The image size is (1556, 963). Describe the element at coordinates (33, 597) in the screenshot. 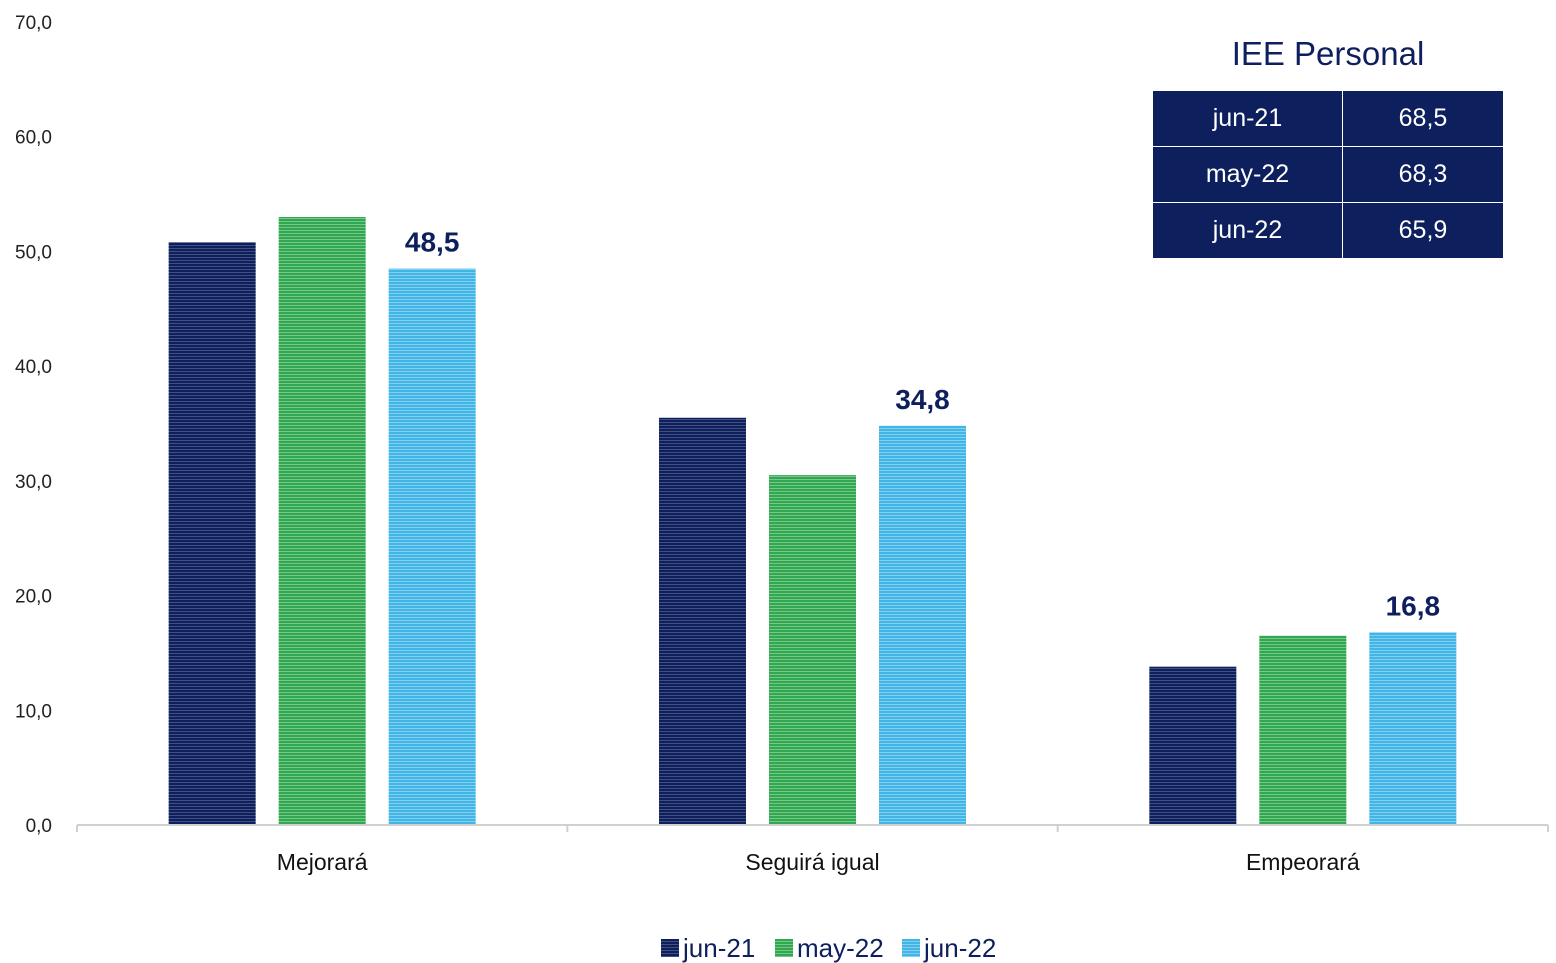

I see `y-tick-label: 20,0` at that location.